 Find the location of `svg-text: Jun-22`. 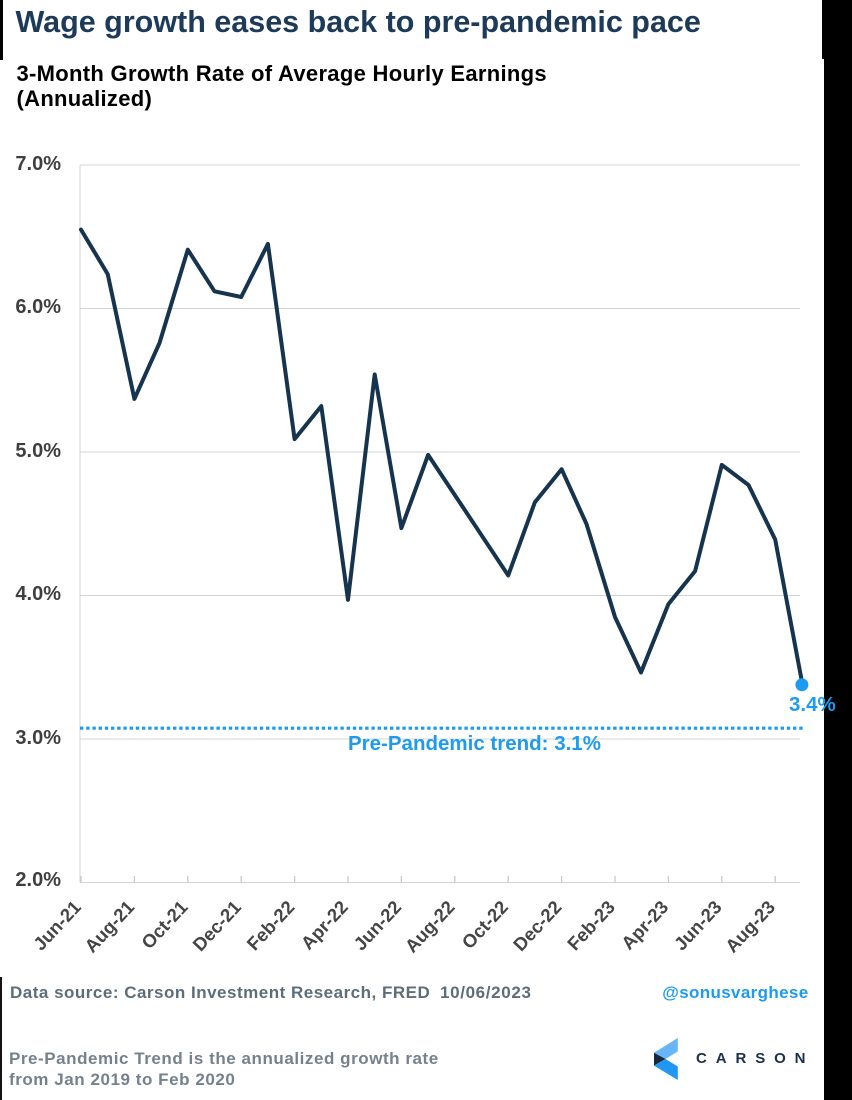

svg-text: Jun-22 is located at coordinates (377, 925).